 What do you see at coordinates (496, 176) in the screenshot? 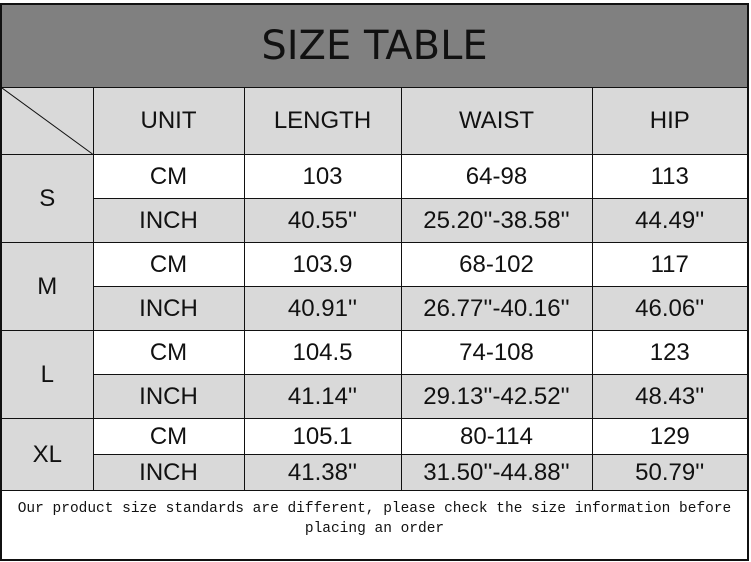
I see `waist-cell: 64-98` at bounding box center [496, 176].